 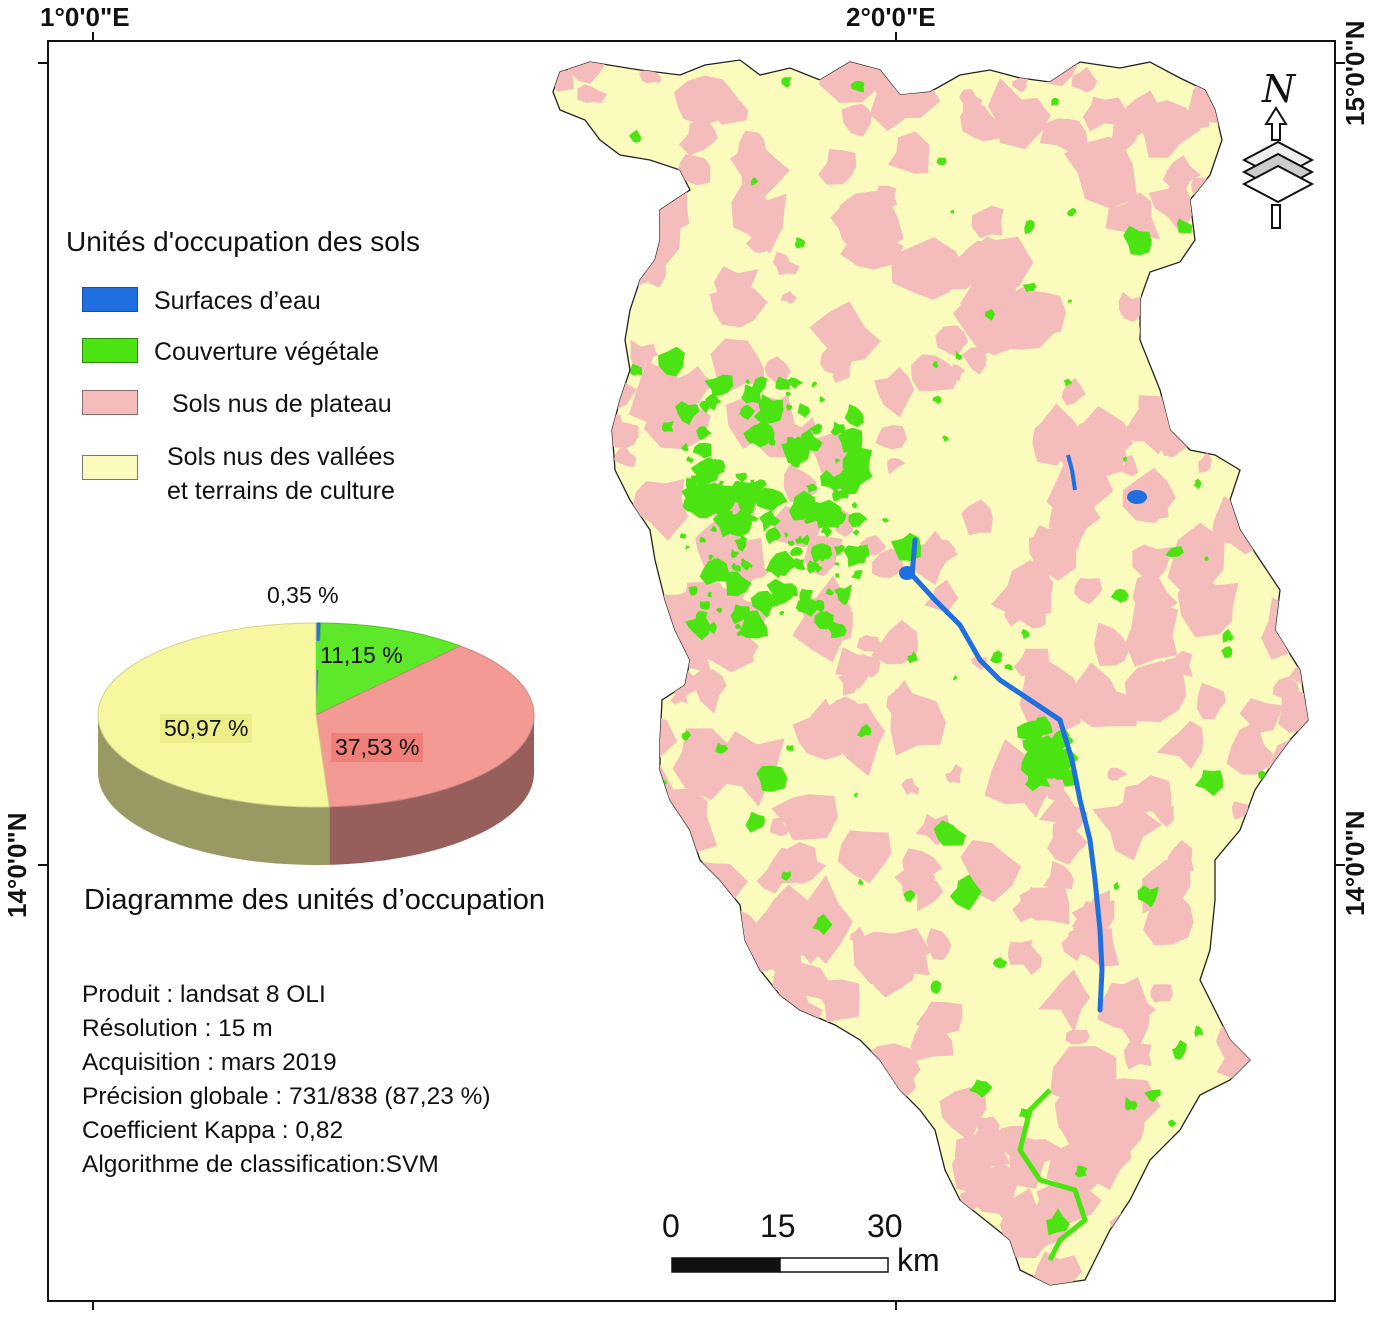 I want to click on tick-left-top, so click(x=43, y=63).